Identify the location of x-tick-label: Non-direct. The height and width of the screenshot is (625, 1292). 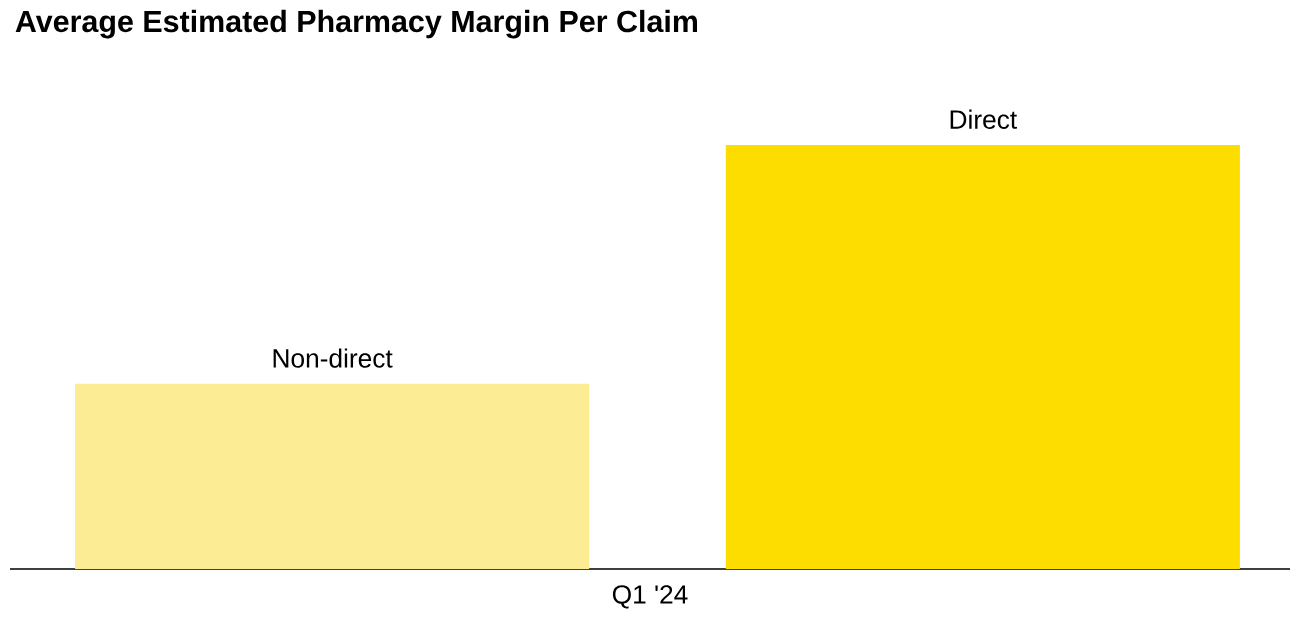
(333, 358).